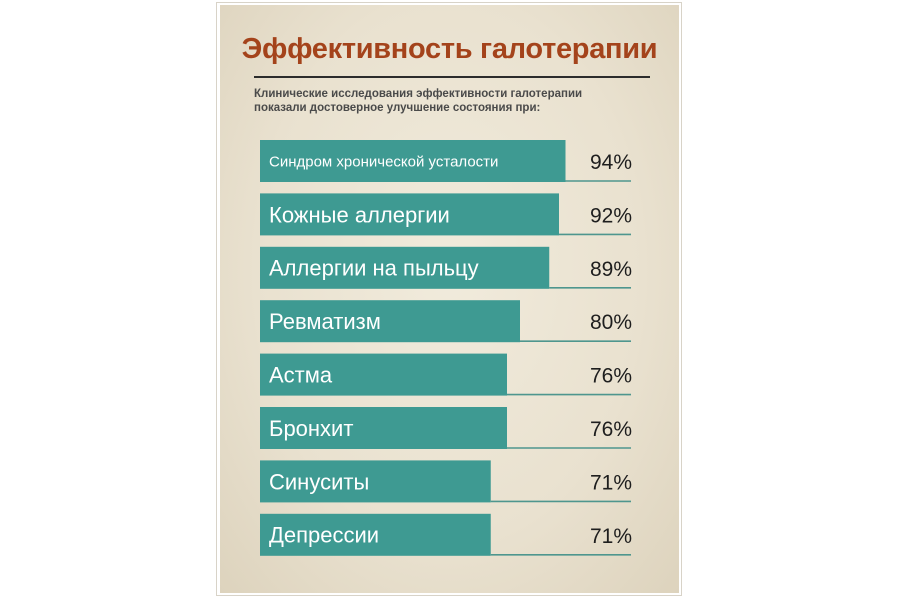 The height and width of the screenshot is (600, 900). What do you see at coordinates (452, 77) in the screenshot?
I see `title-divider` at bounding box center [452, 77].